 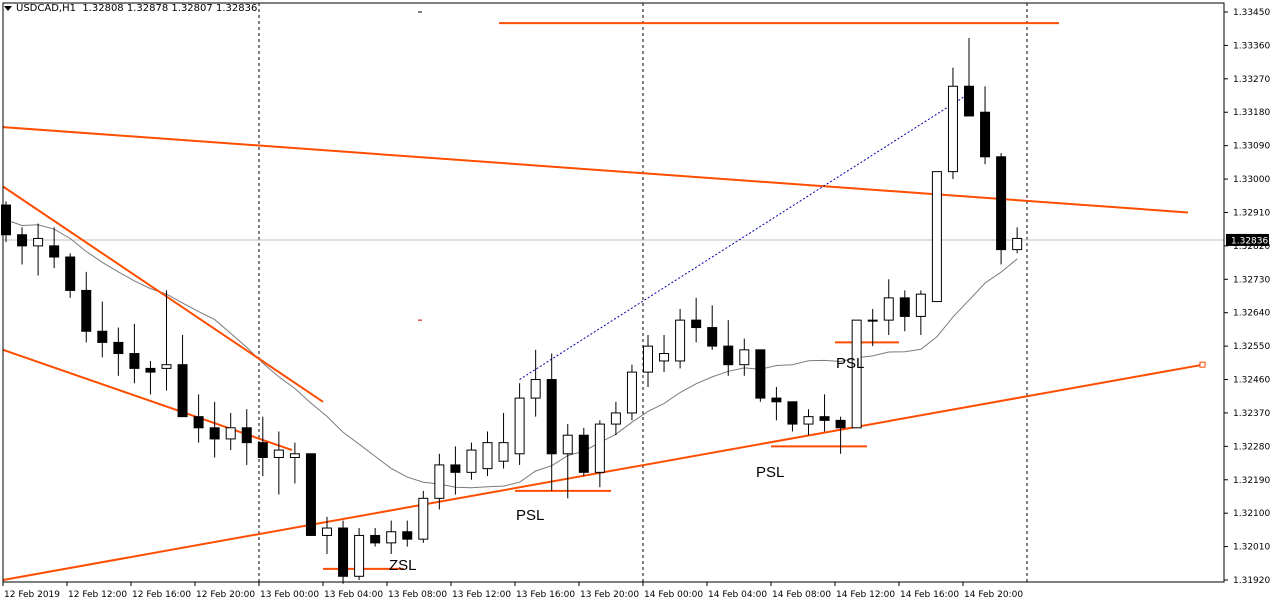 I want to click on x-tick-label: 14 Feb 16:00, so click(x=929, y=595).